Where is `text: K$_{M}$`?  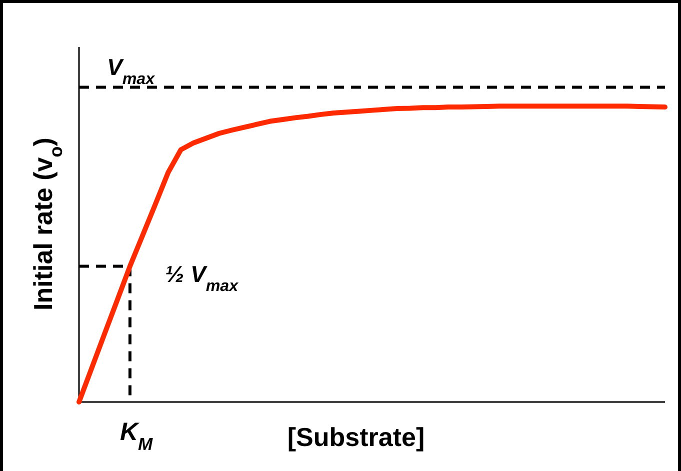
text: K$_{M}$ is located at coordinates (137, 436).